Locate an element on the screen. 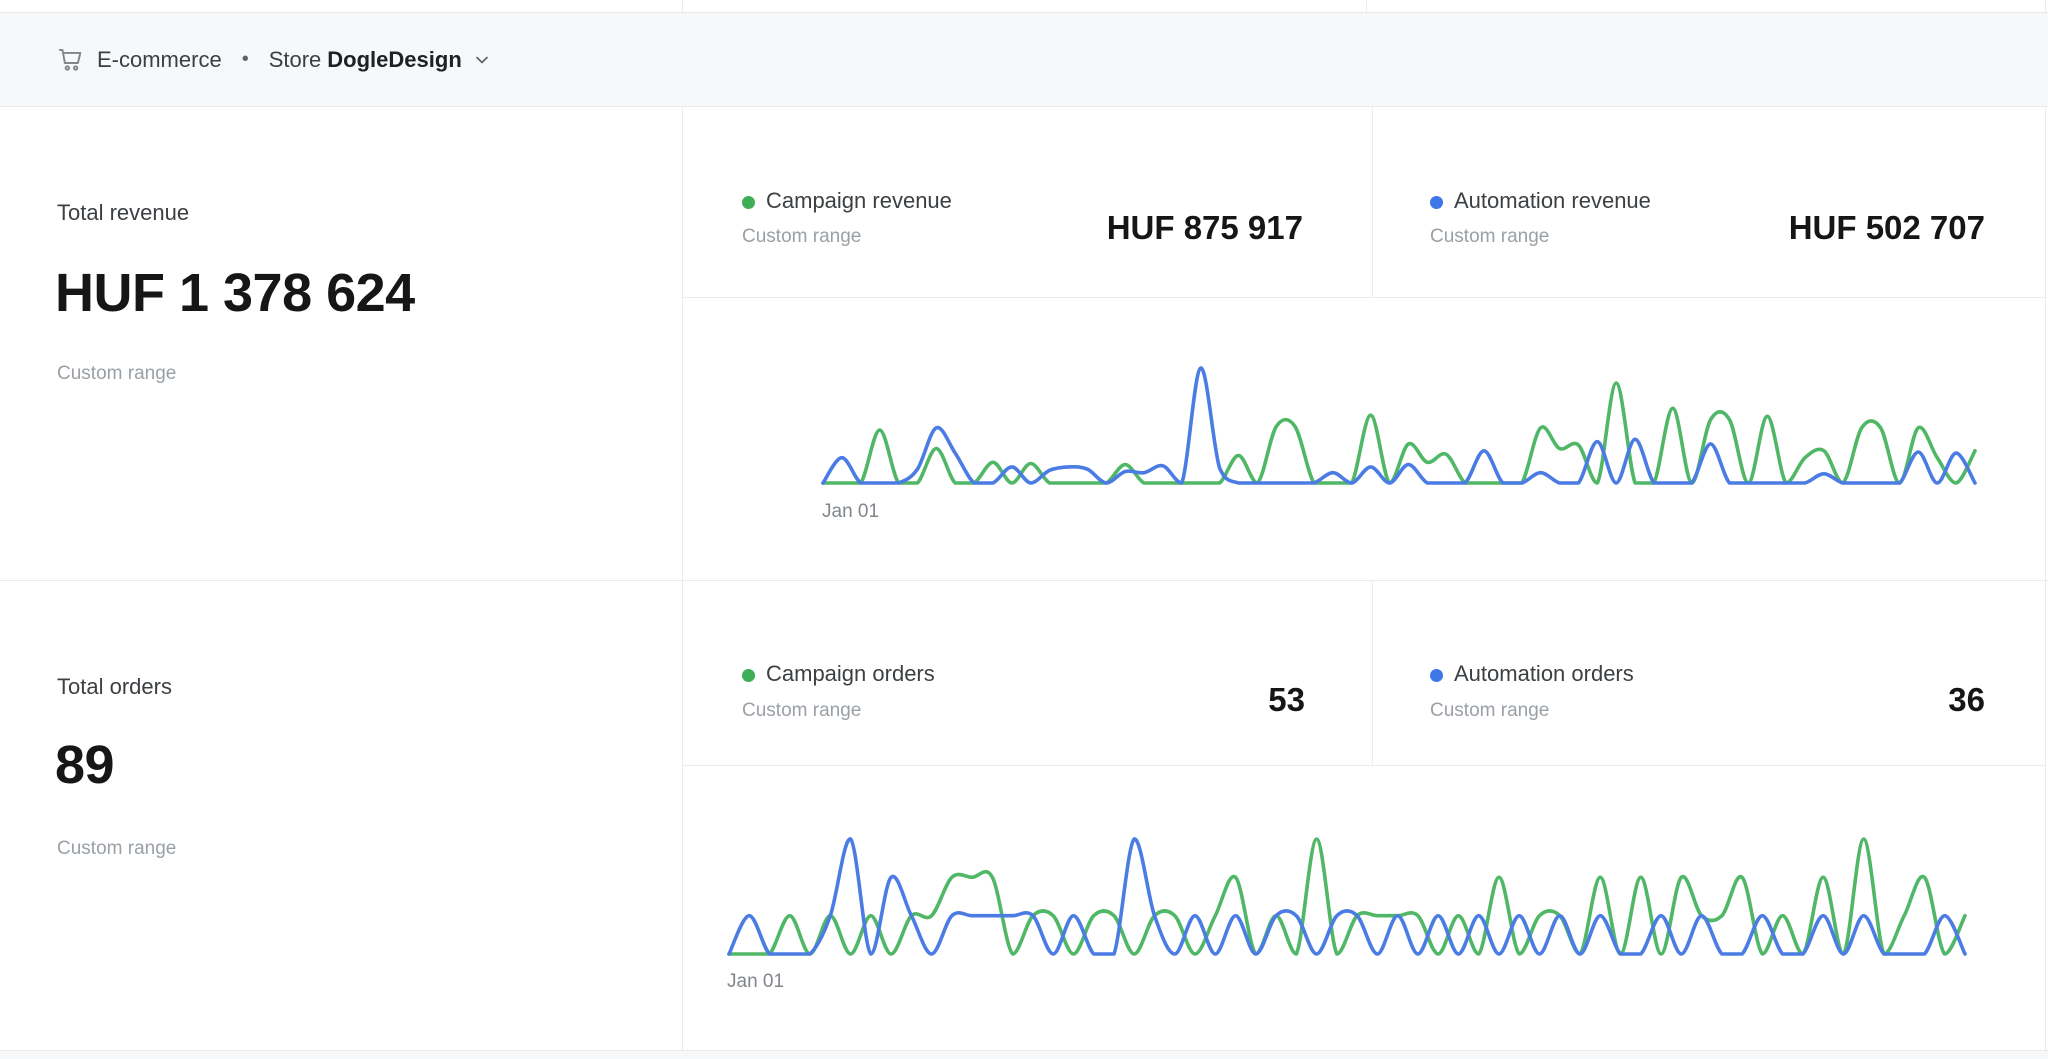  campaign-orders-dot is located at coordinates (748, 675).